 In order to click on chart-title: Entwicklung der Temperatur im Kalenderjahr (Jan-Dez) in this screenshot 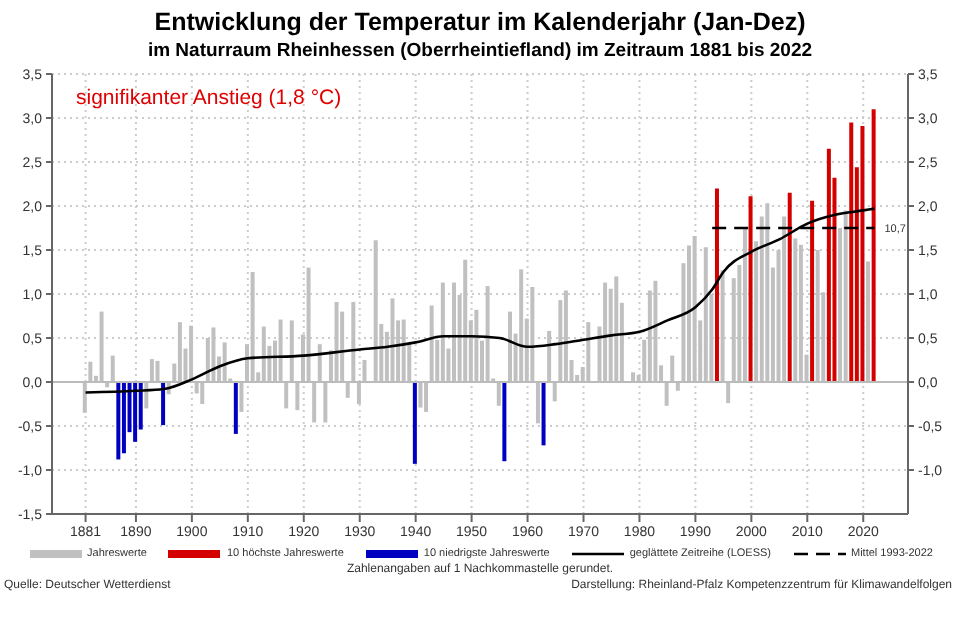, I will do `click(480, 22)`.